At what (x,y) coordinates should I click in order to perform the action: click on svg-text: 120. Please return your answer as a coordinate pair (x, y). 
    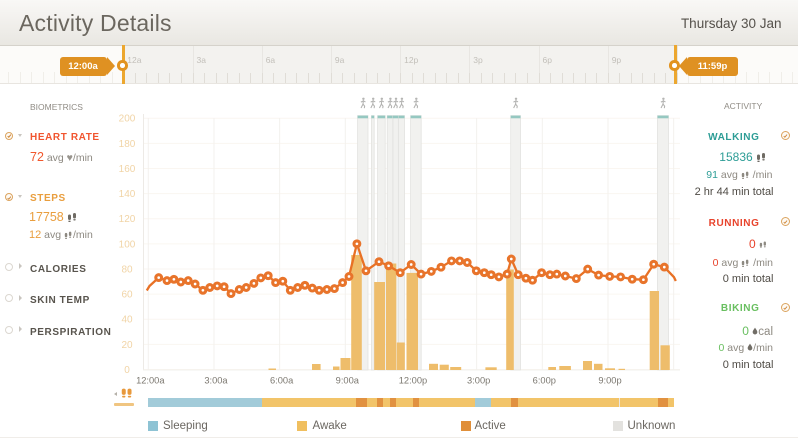
    Looking at the image, I should click on (127, 219).